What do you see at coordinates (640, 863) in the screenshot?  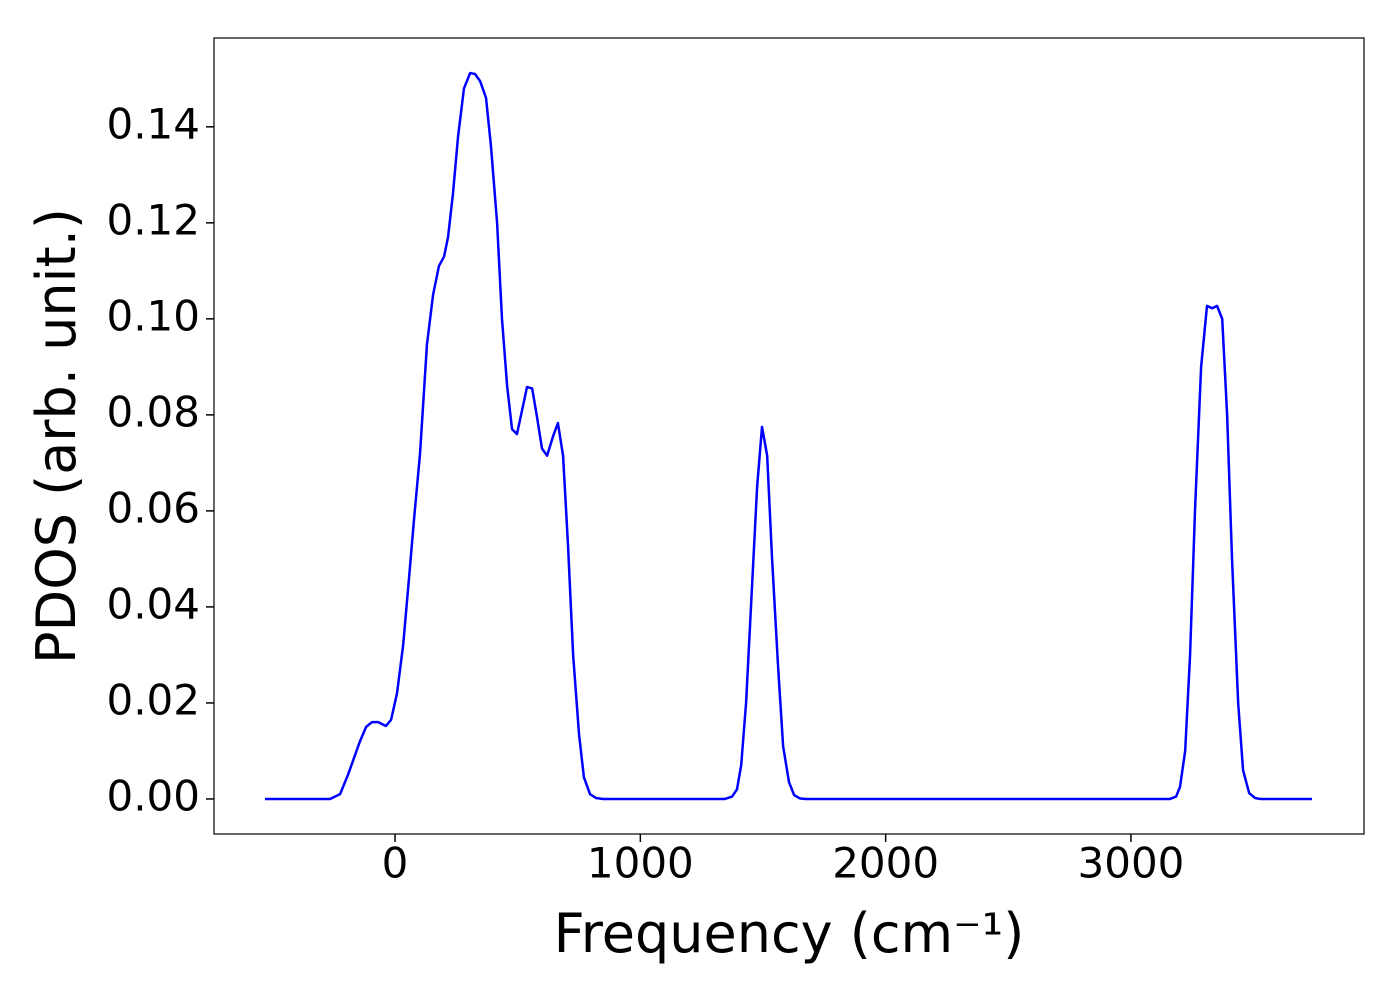 I see `x-tick-label: 1000` at bounding box center [640, 863].